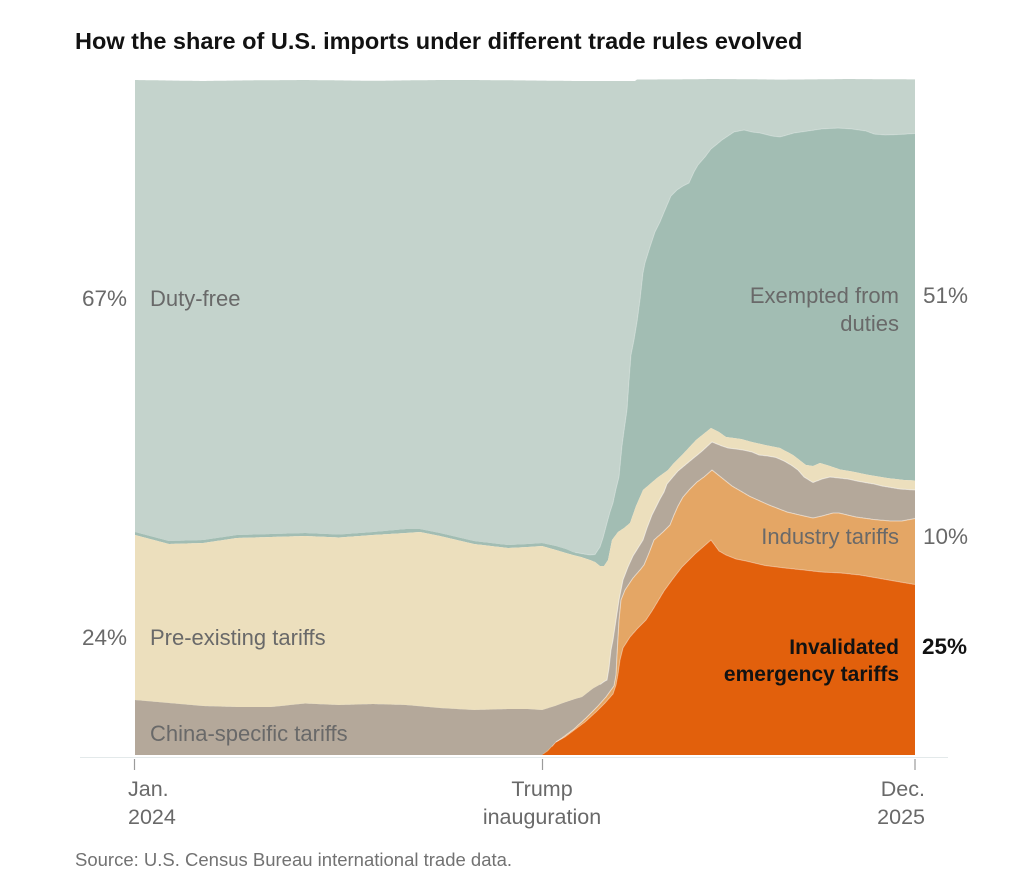 This screenshot has height=891, width=1014. What do you see at coordinates (542, 817) in the screenshot?
I see `svg-text: inauguration` at bounding box center [542, 817].